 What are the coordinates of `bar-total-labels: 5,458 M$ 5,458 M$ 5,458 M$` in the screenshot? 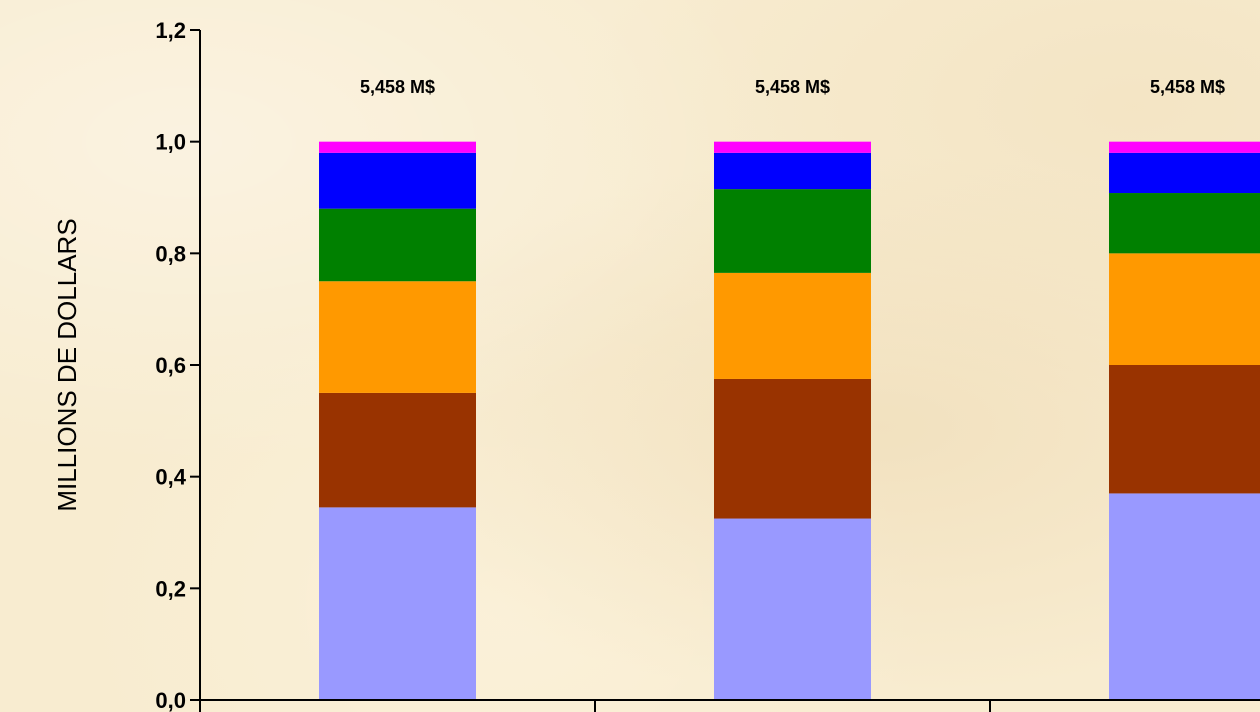 It's located at (792, 87).